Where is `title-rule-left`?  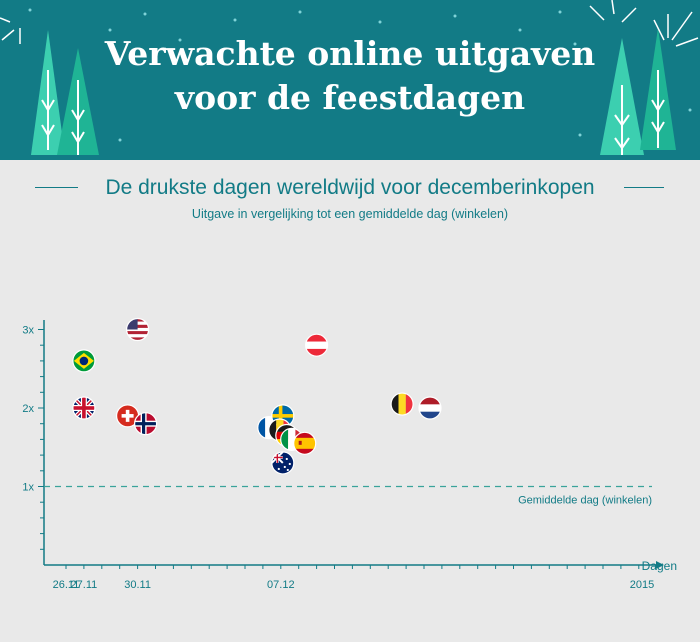 title-rule-left is located at coordinates (56, 187).